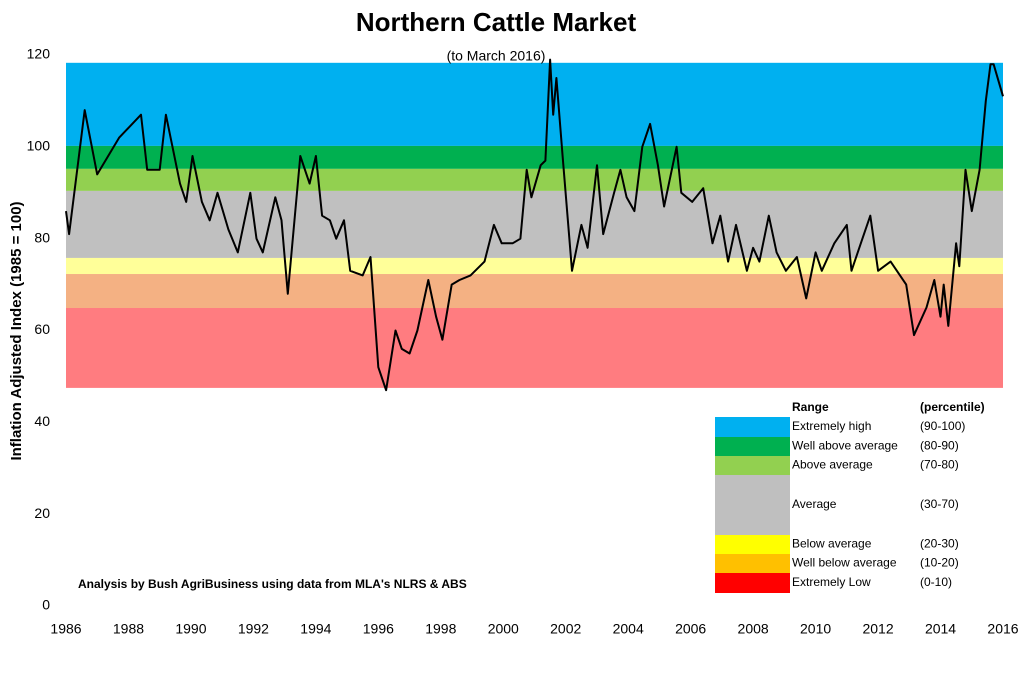  I want to click on x-tick-label: 1986, so click(65, 629).